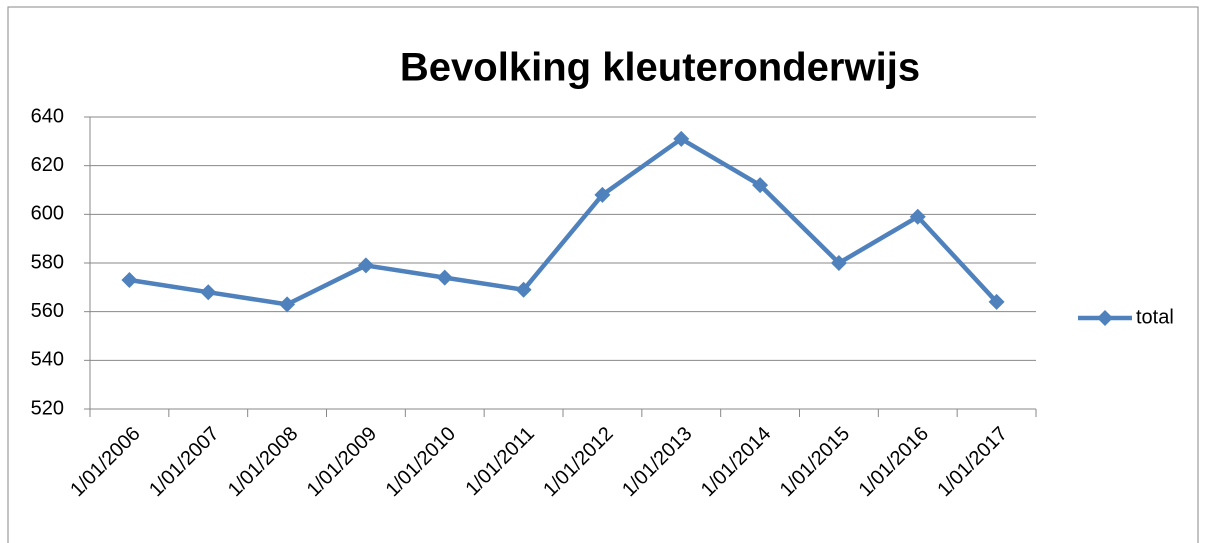 The width and height of the screenshot is (1206, 543). I want to click on y-tick-label: 560, so click(47, 311).